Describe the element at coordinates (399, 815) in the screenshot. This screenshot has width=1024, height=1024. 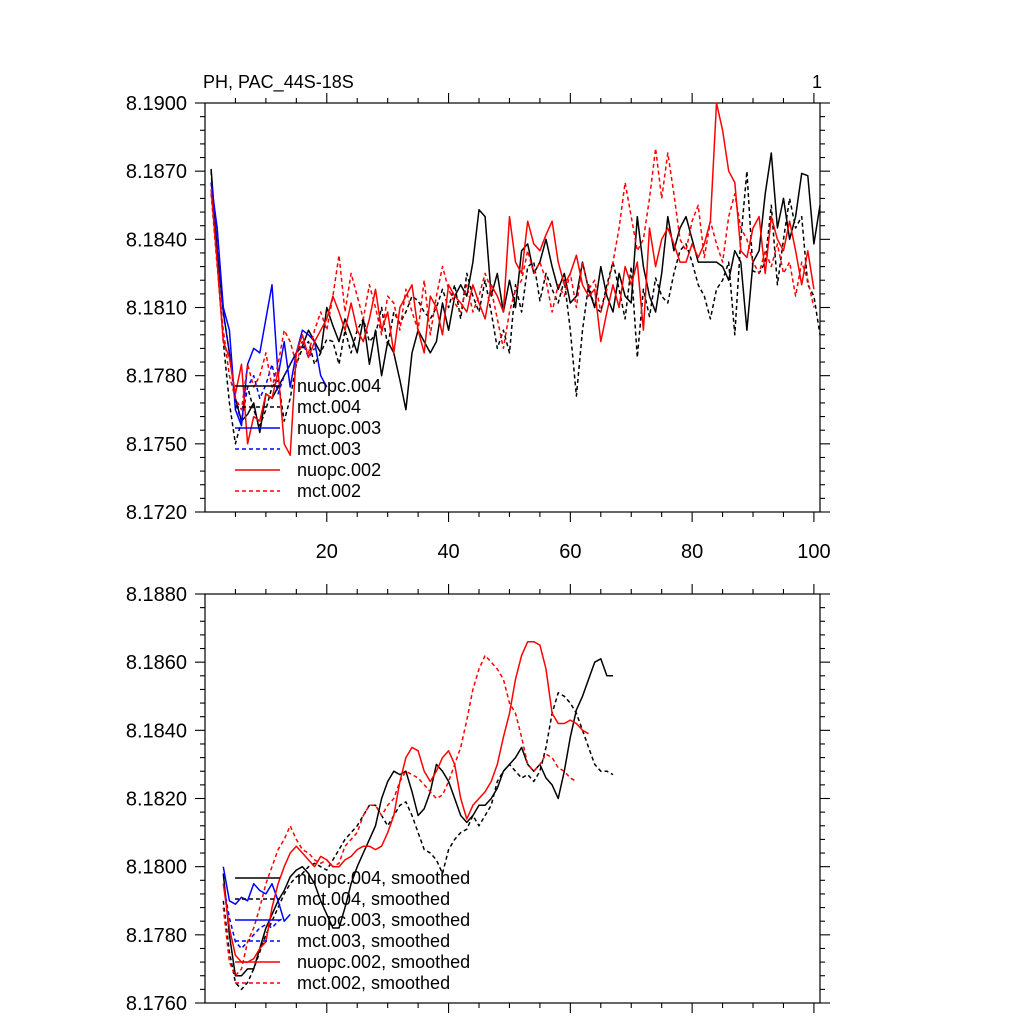
I see `series-line-mct-002-smoothed` at that location.